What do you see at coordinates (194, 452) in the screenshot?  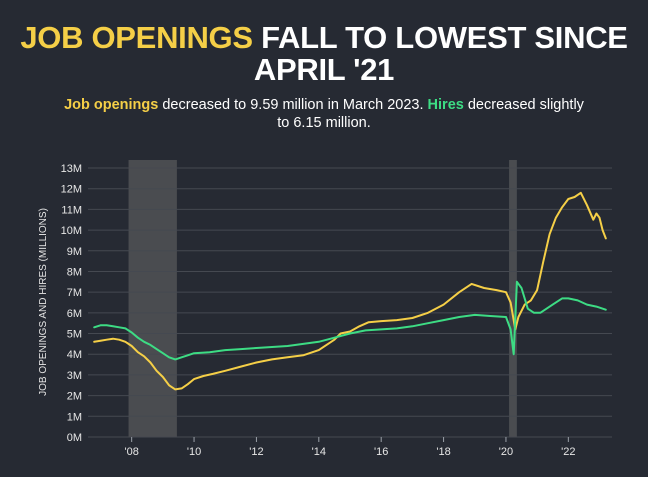 I see `x-tick-label-1: '10` at bounding box center [194, 452].